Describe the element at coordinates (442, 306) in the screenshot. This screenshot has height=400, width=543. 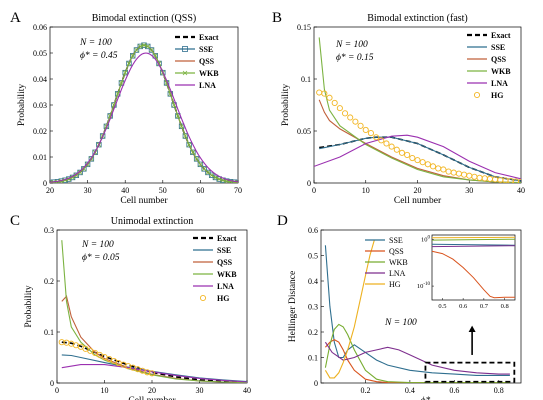
I see `inset-x-tick-label: 0.5` at that location.